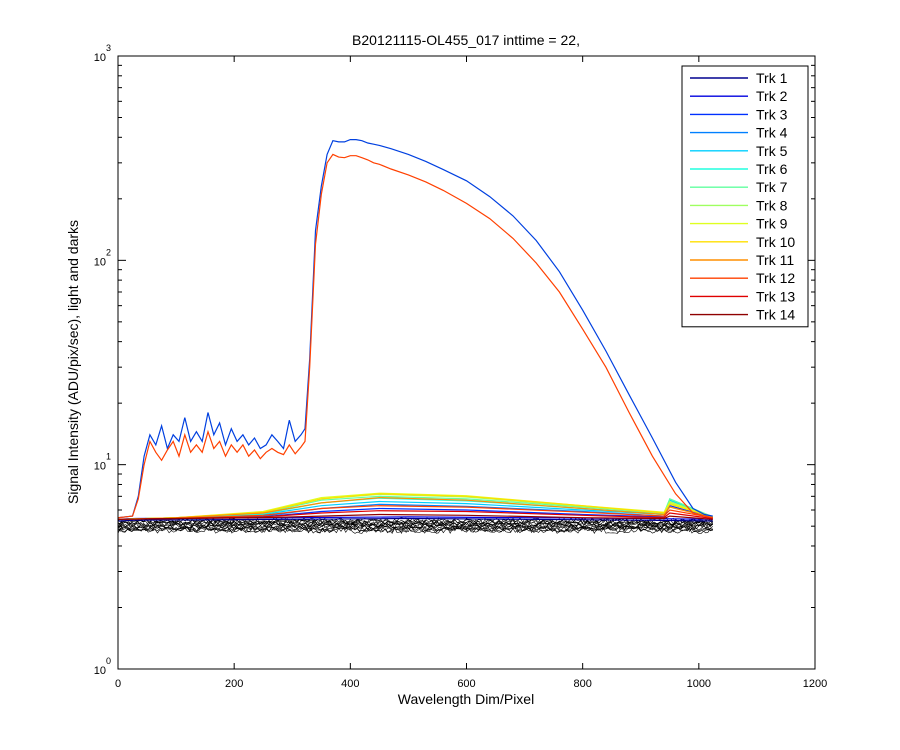  What do you see at coordinates (234, 684) in the screenshot?
I see `x-tick-label: 200` at bounding box center [234, 684].